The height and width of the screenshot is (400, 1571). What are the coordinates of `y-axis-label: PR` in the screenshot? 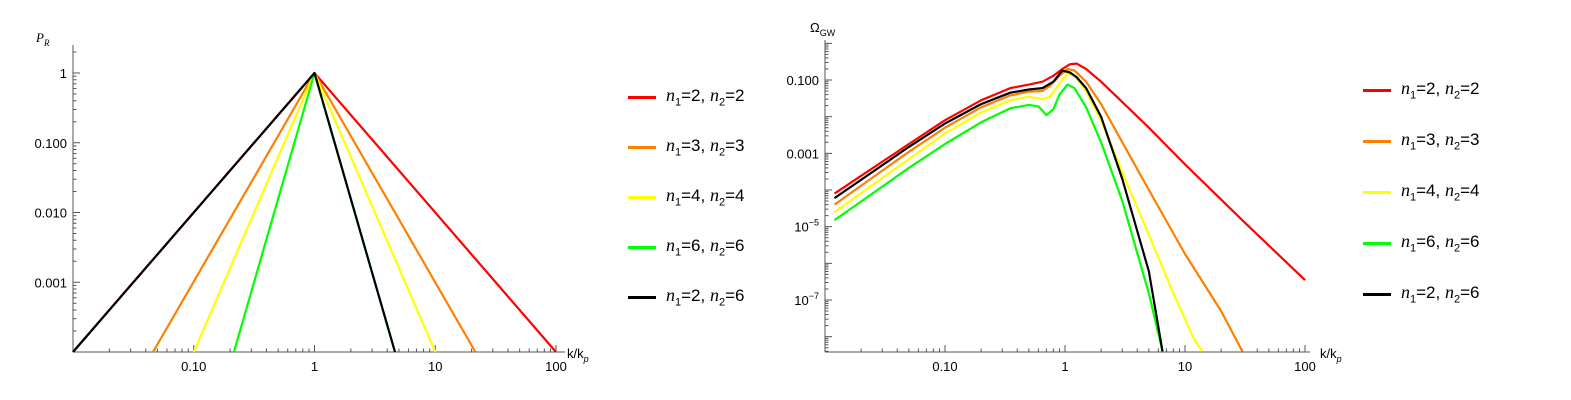 It's located at (42, 39).